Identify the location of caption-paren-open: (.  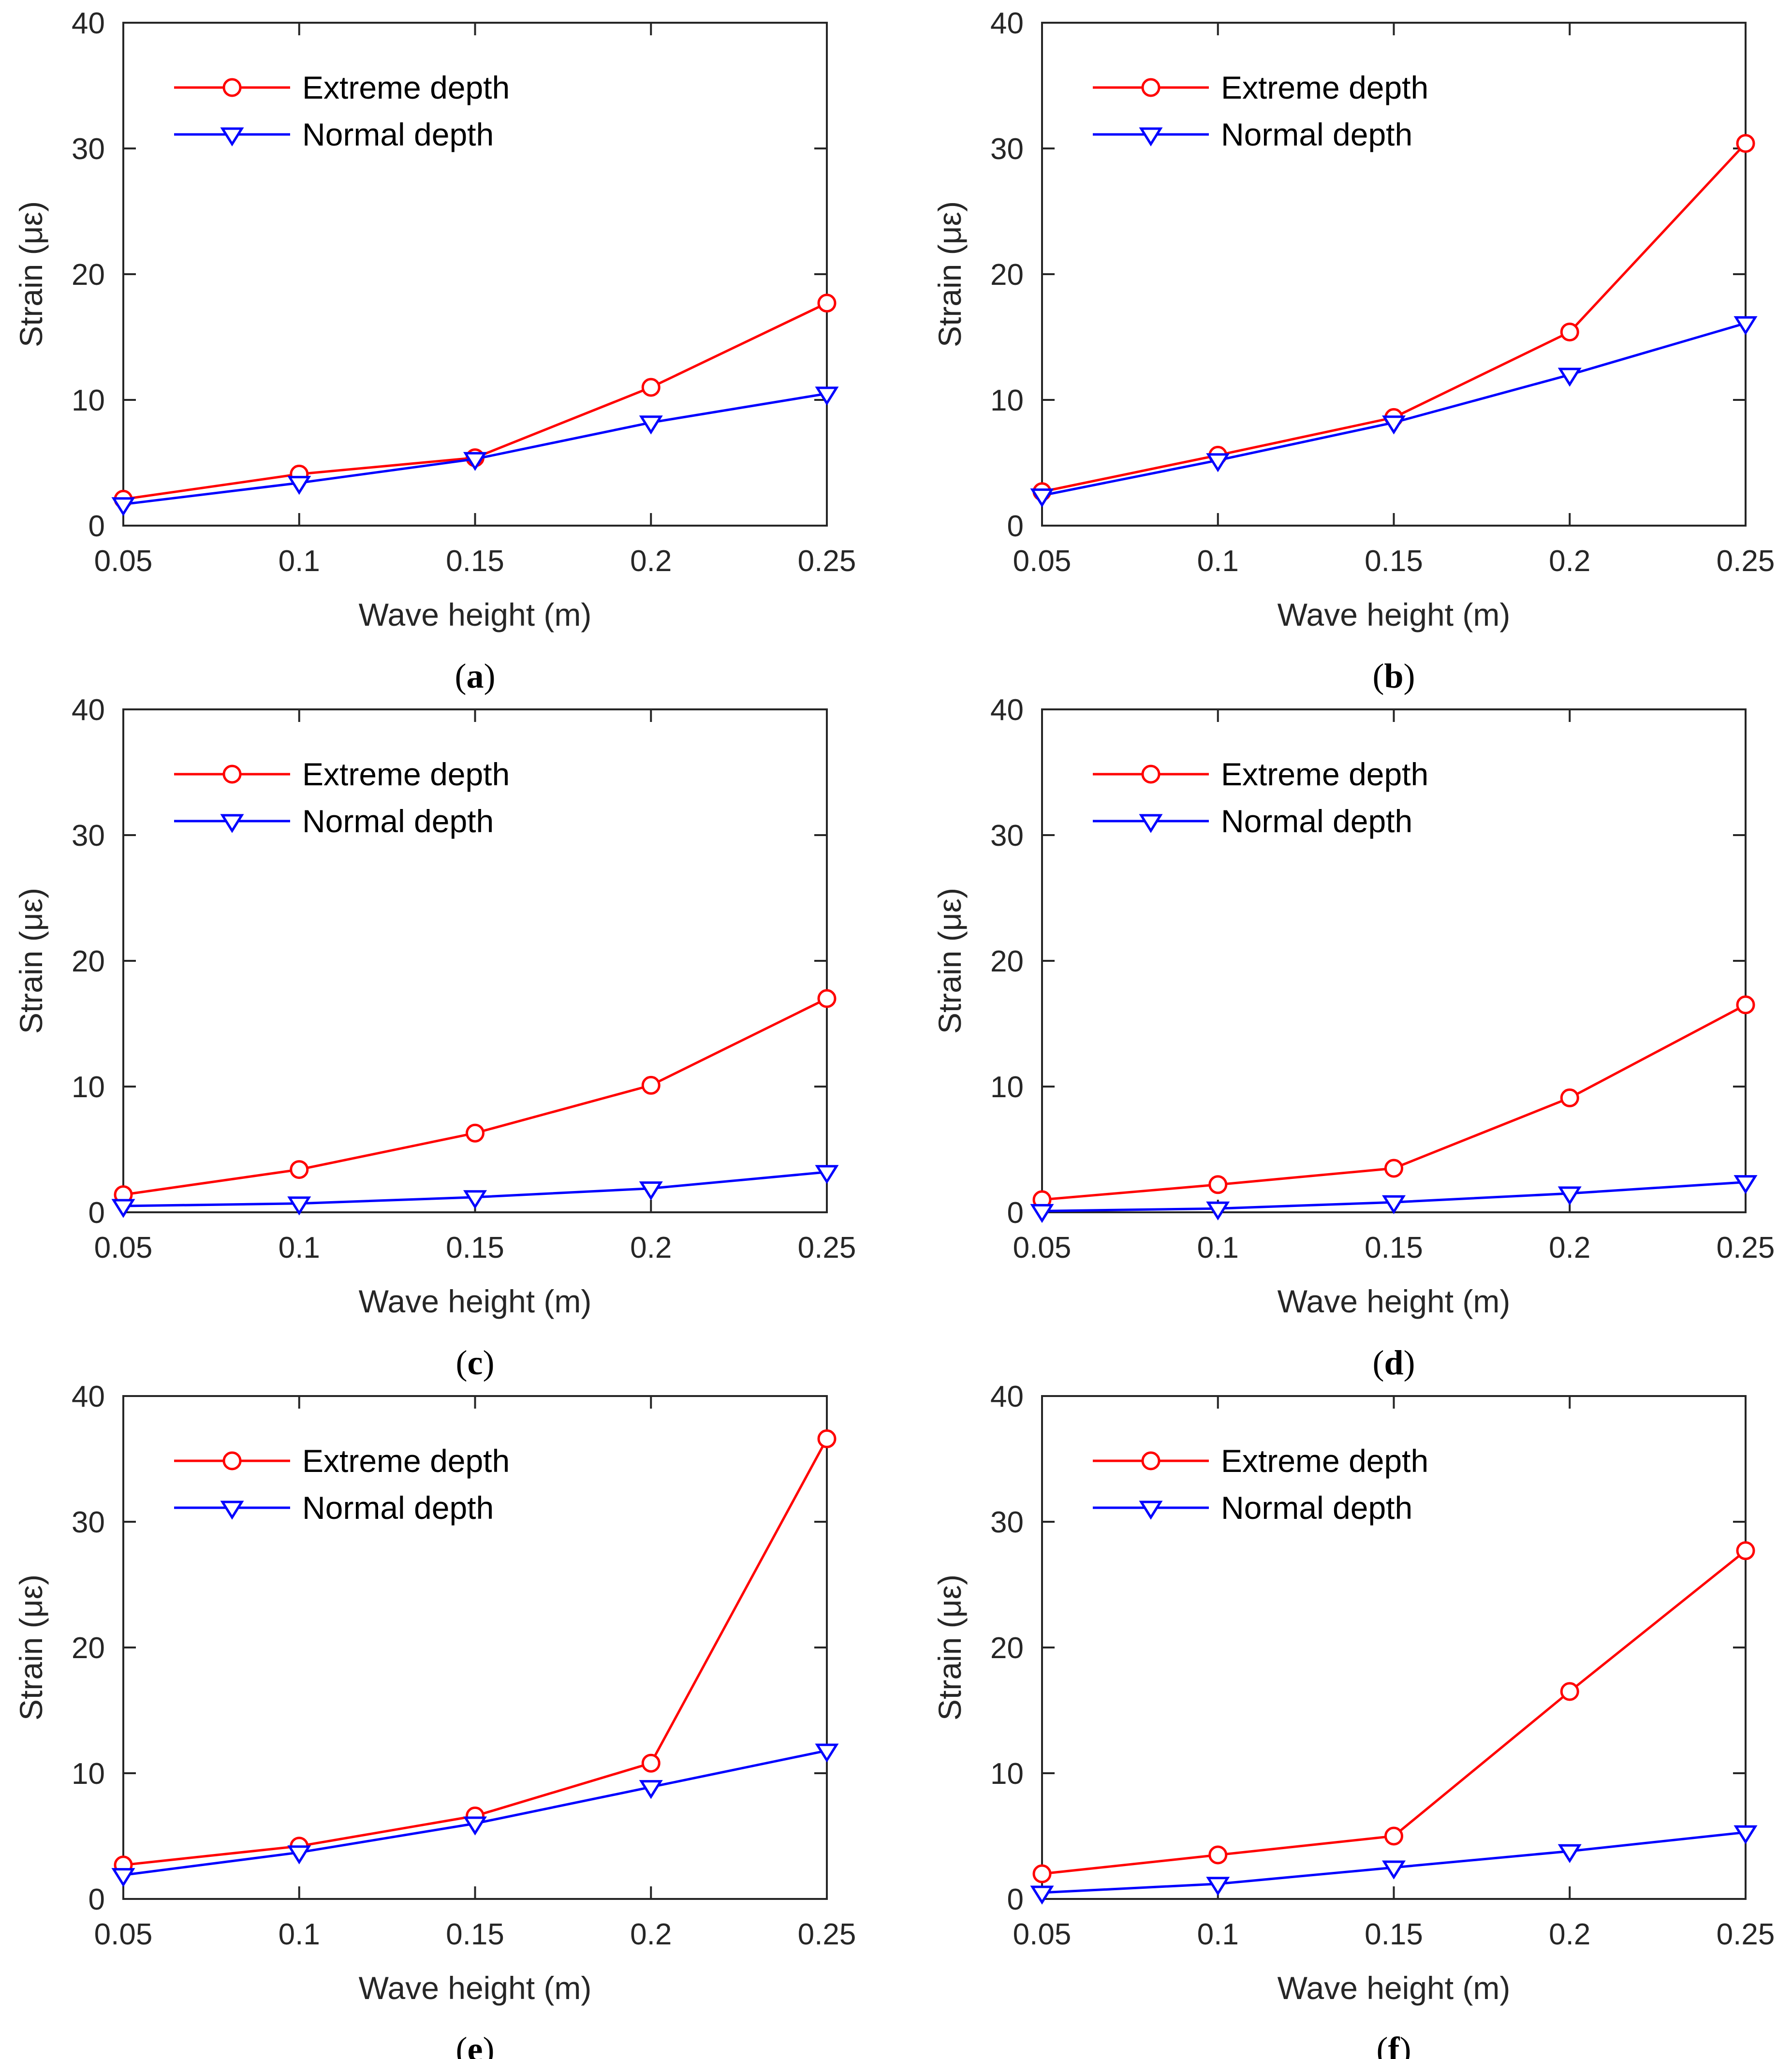
(461, 676).